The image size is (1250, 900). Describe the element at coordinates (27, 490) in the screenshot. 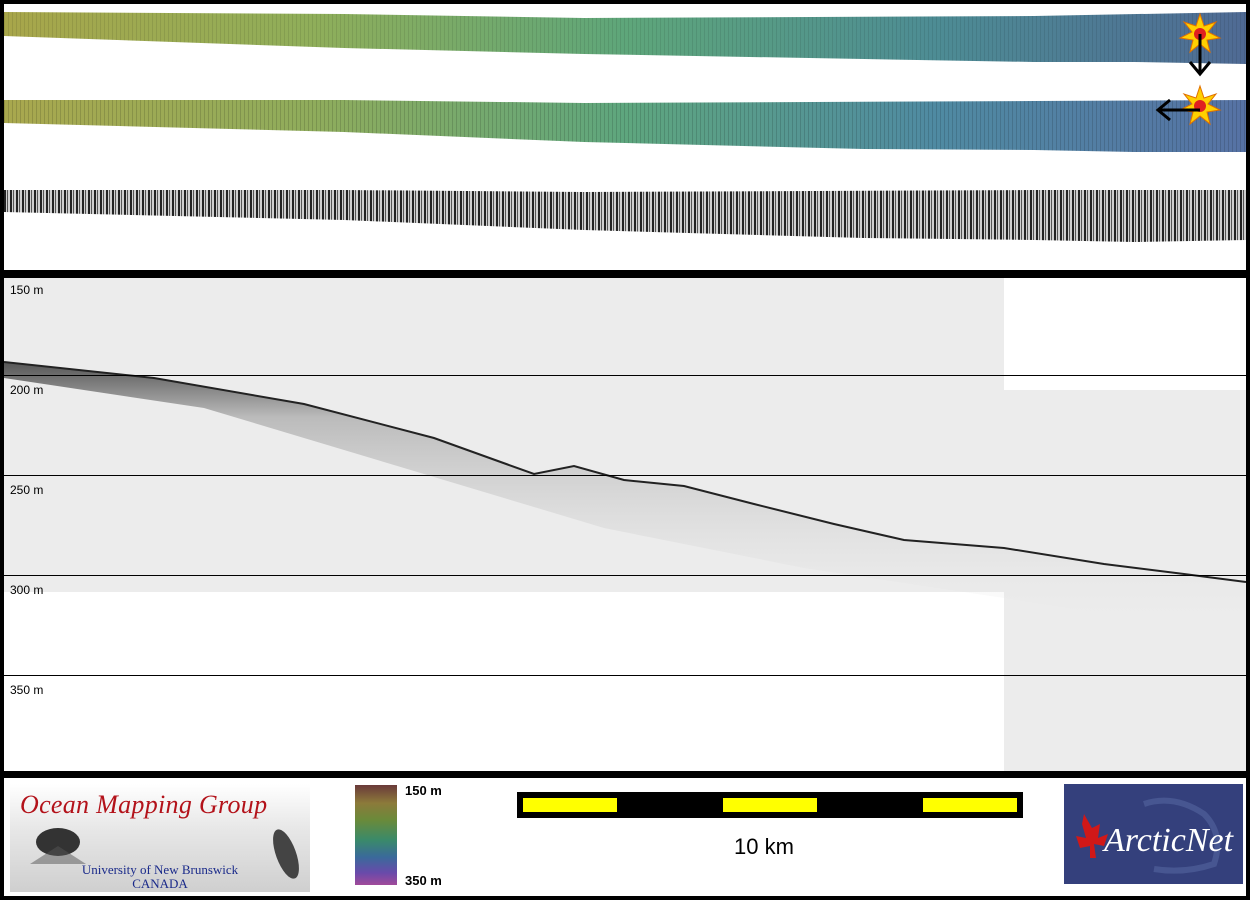

I see `depth-label-250: 250 m` at that location.